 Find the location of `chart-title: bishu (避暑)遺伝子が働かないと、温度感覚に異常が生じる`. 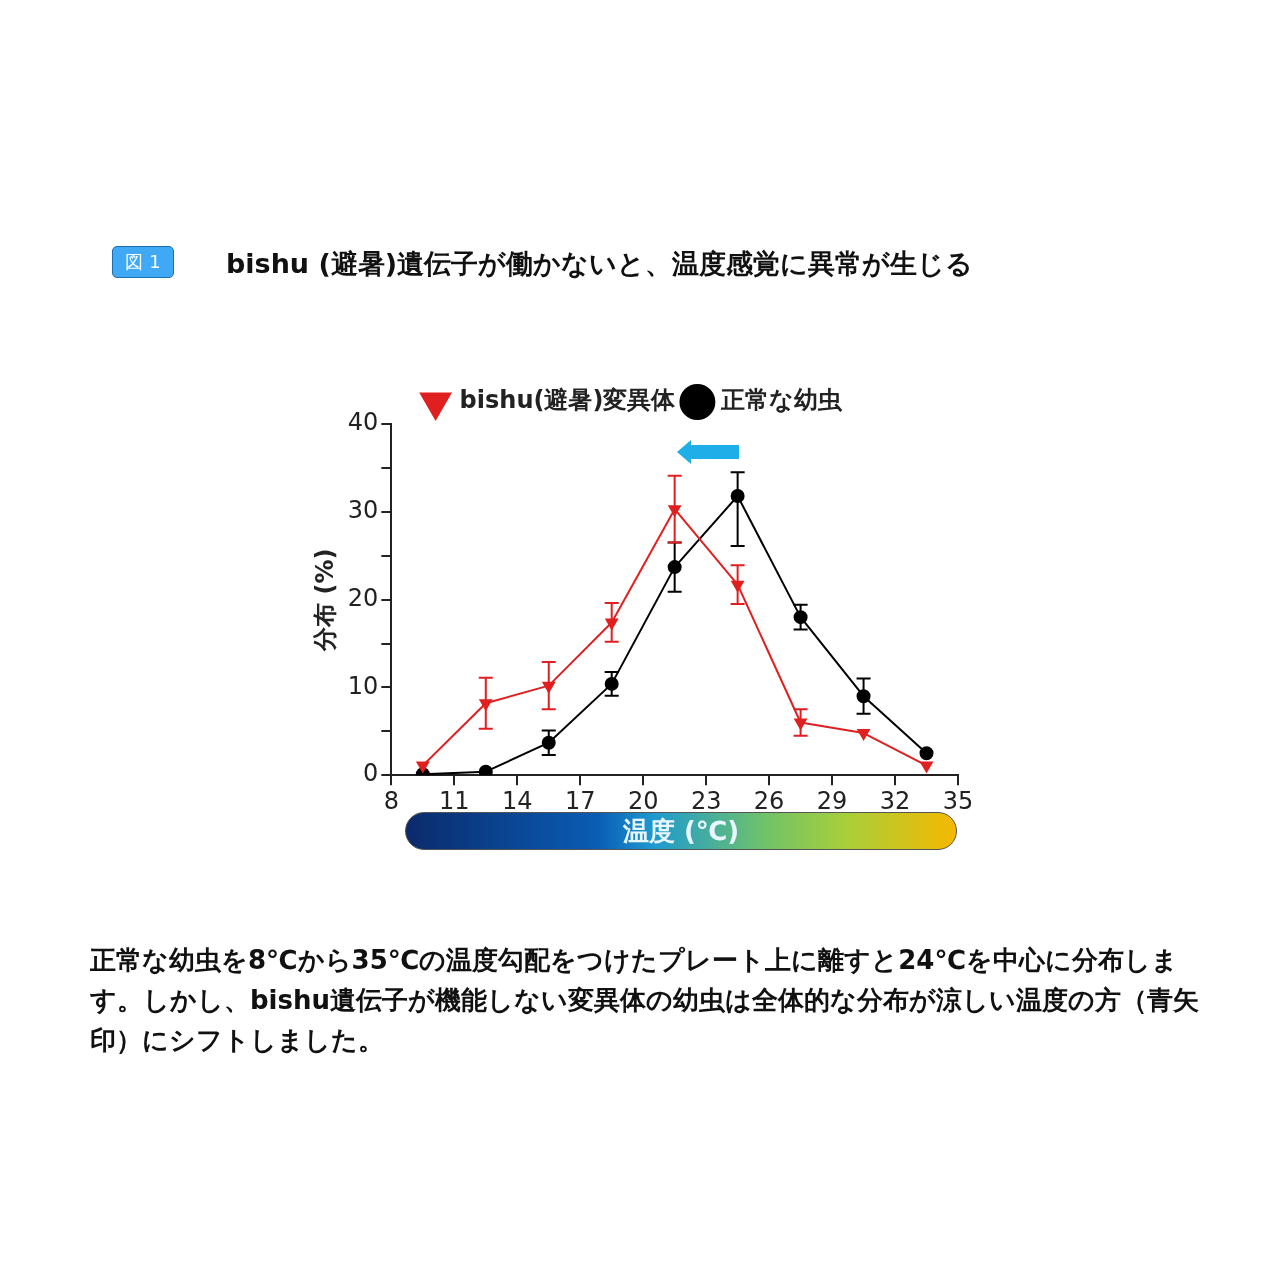

chart-title: bishu (避暑)遺伝子が働かないと、温度感覚に異常が生じる is located at coordinates (600, 264).